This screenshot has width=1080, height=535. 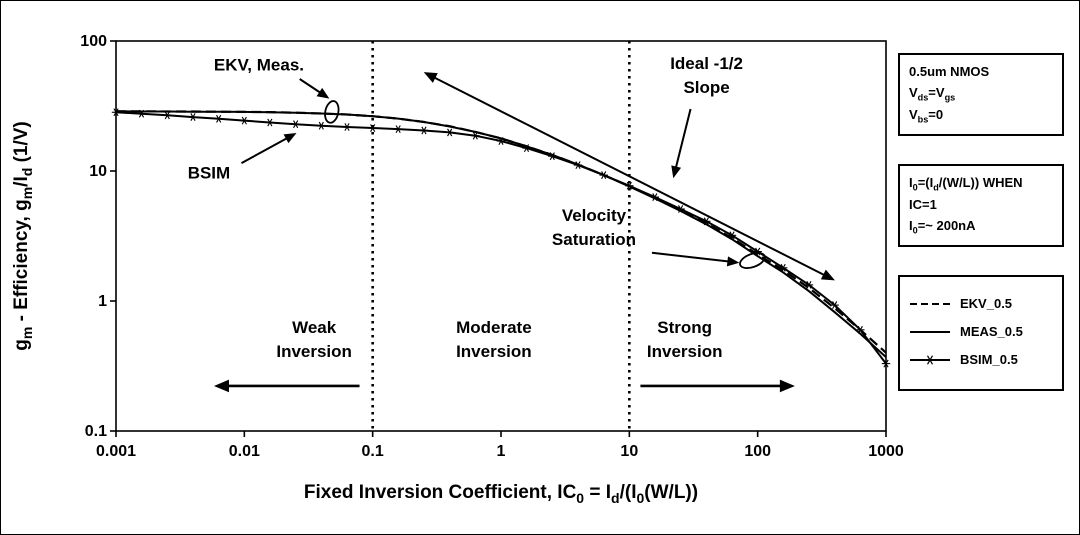 What do you see at coordinates (494, 339) in the screenshot?
I see `region-moderate-inversion: Moderate Inversion` at bounding box center [494, 339].